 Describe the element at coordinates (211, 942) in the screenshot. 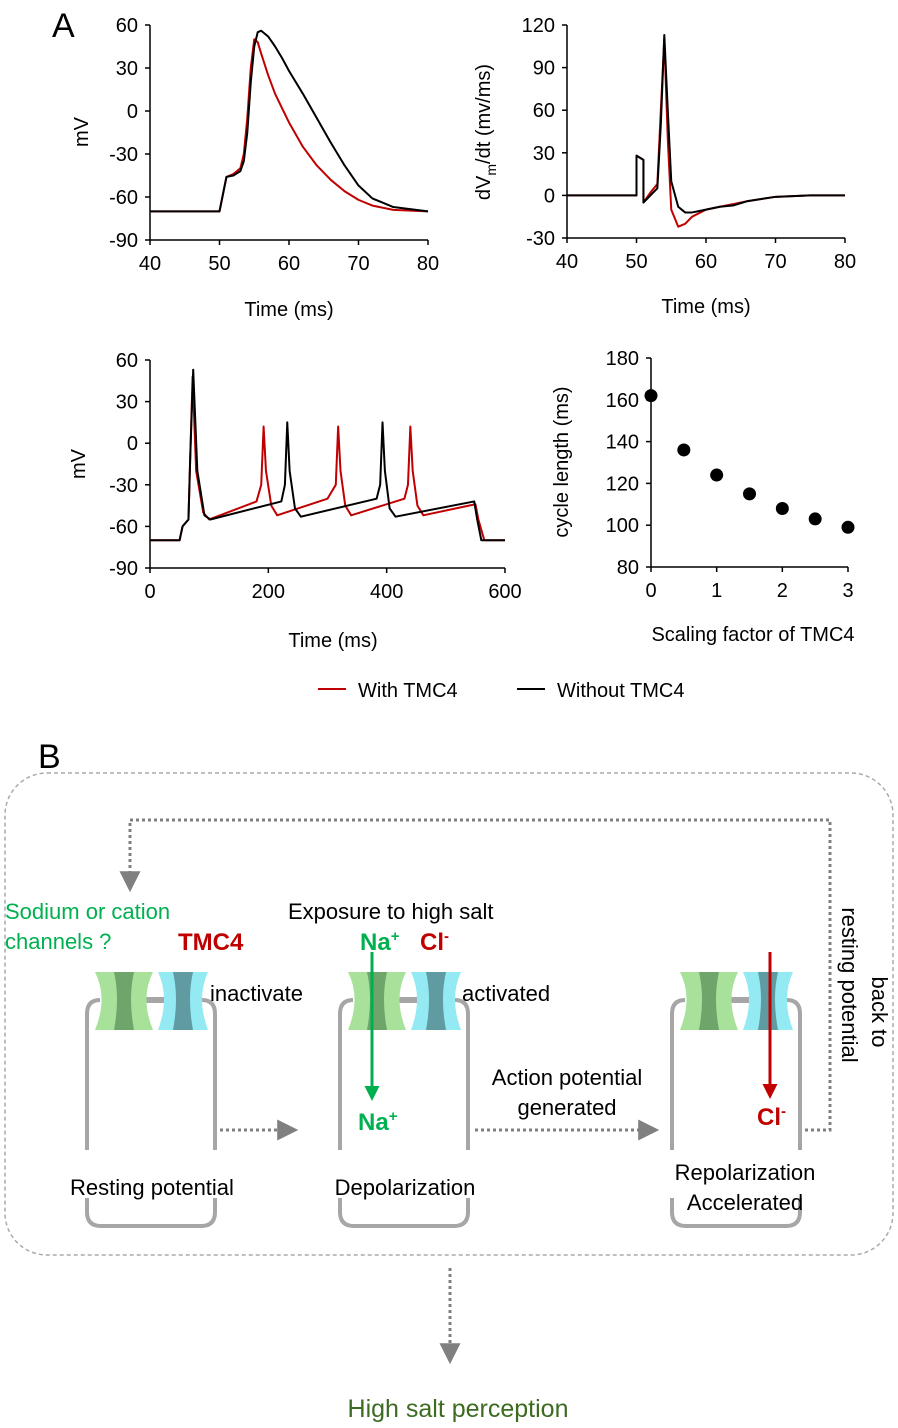

I see `tmc4-label: TMC4` at that location.